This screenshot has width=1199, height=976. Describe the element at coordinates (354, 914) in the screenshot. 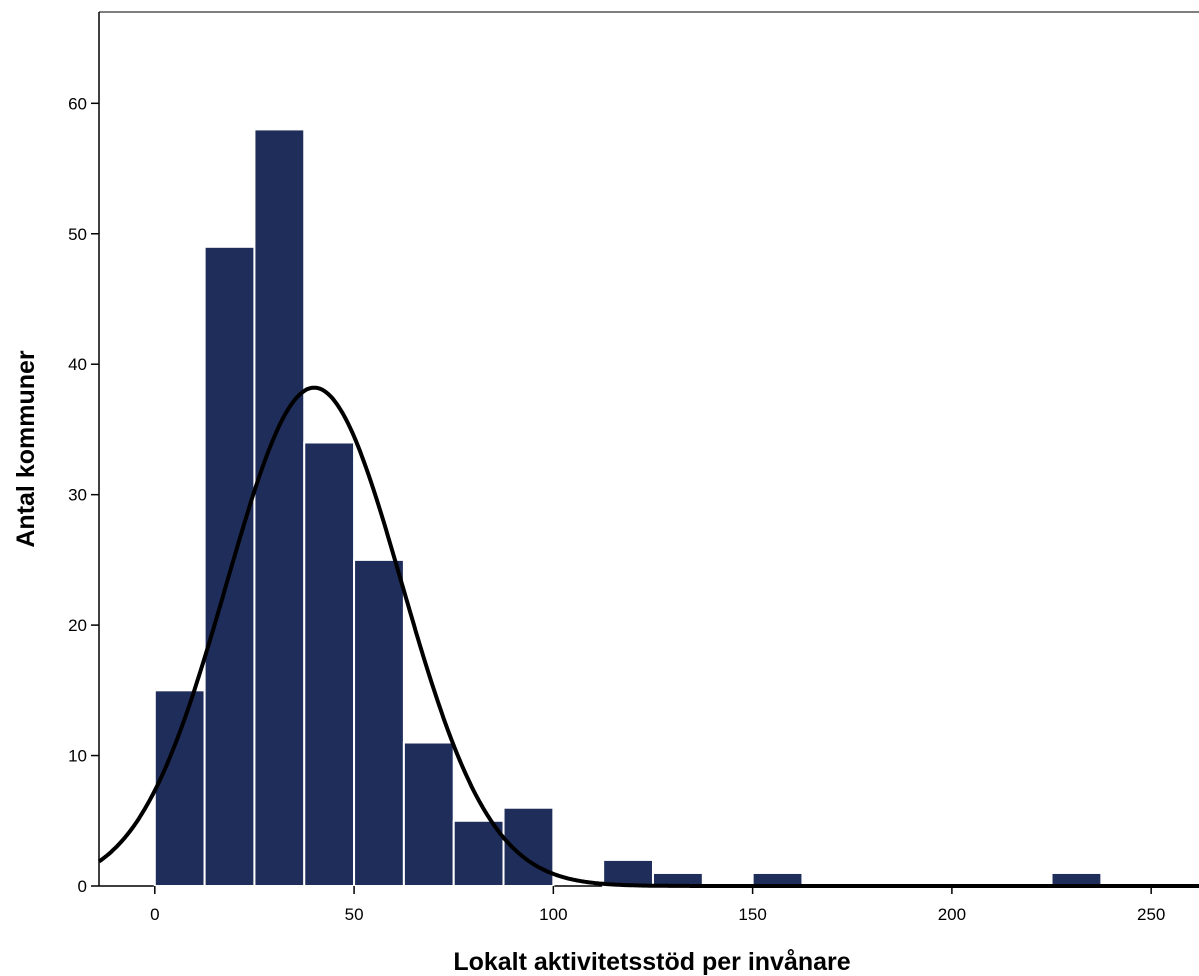

I see `x-tick-label: 50` at that location.